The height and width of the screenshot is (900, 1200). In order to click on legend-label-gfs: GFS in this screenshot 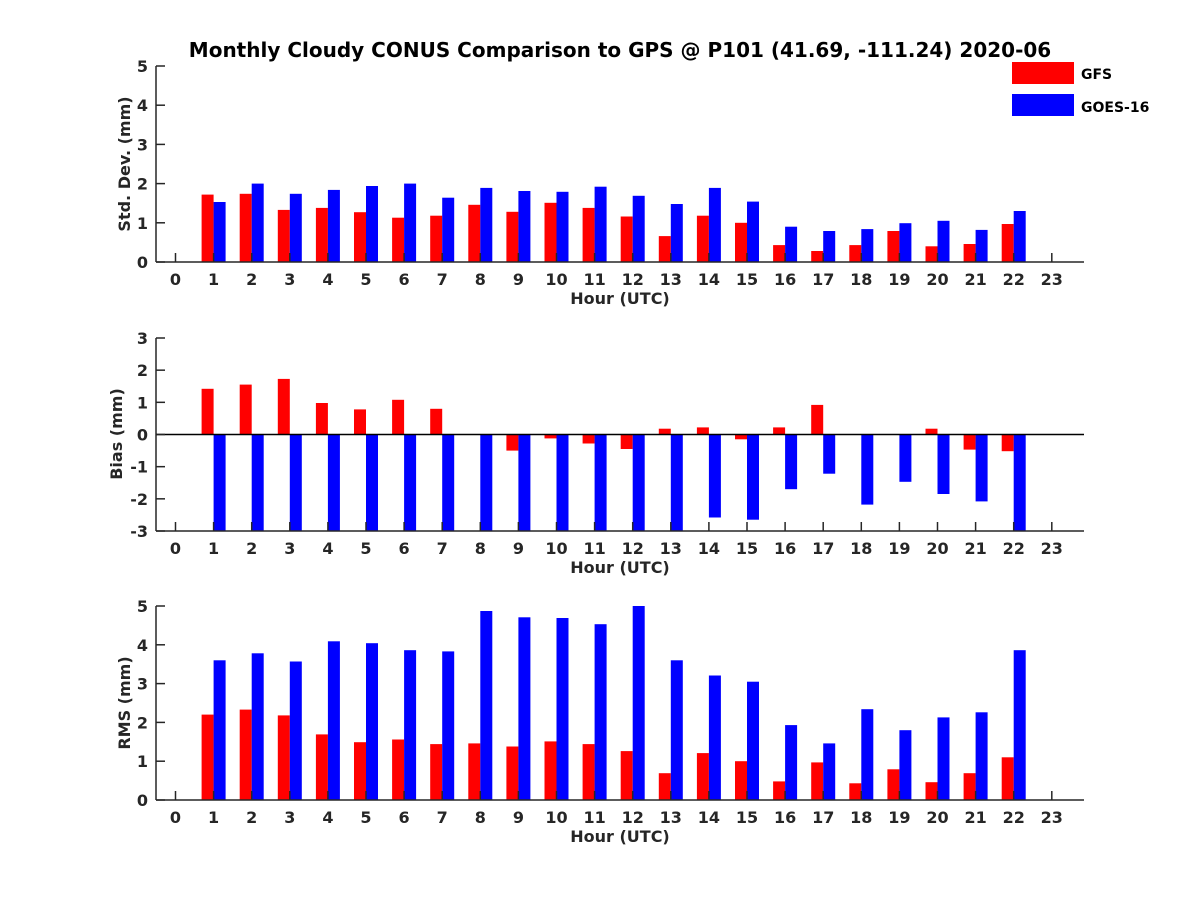, I will do `click(1096, 75)`.